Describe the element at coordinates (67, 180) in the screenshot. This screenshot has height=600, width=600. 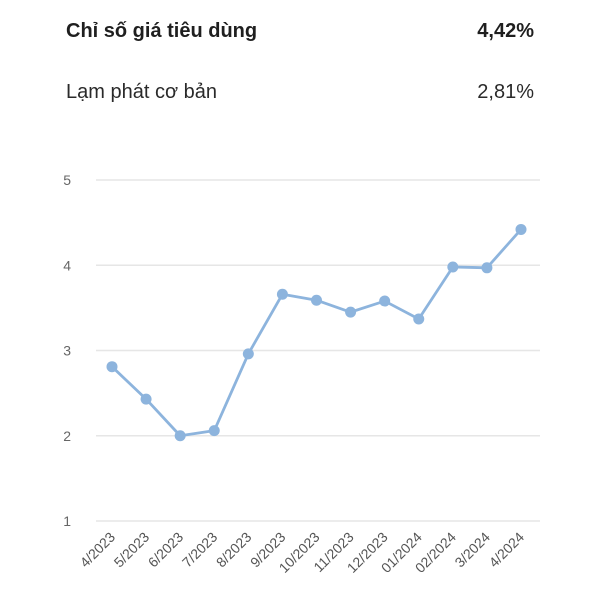
I see `y-tick-label: 5` at that location.